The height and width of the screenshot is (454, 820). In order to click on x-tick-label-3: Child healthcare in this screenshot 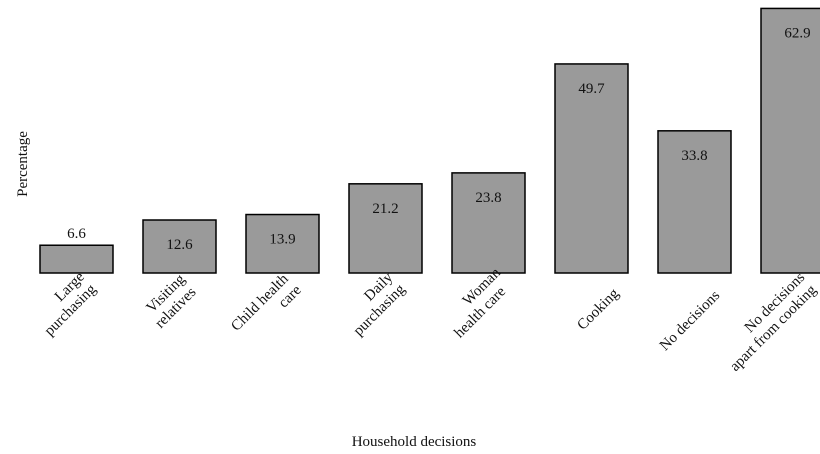, I will do `click(266, 308)`.